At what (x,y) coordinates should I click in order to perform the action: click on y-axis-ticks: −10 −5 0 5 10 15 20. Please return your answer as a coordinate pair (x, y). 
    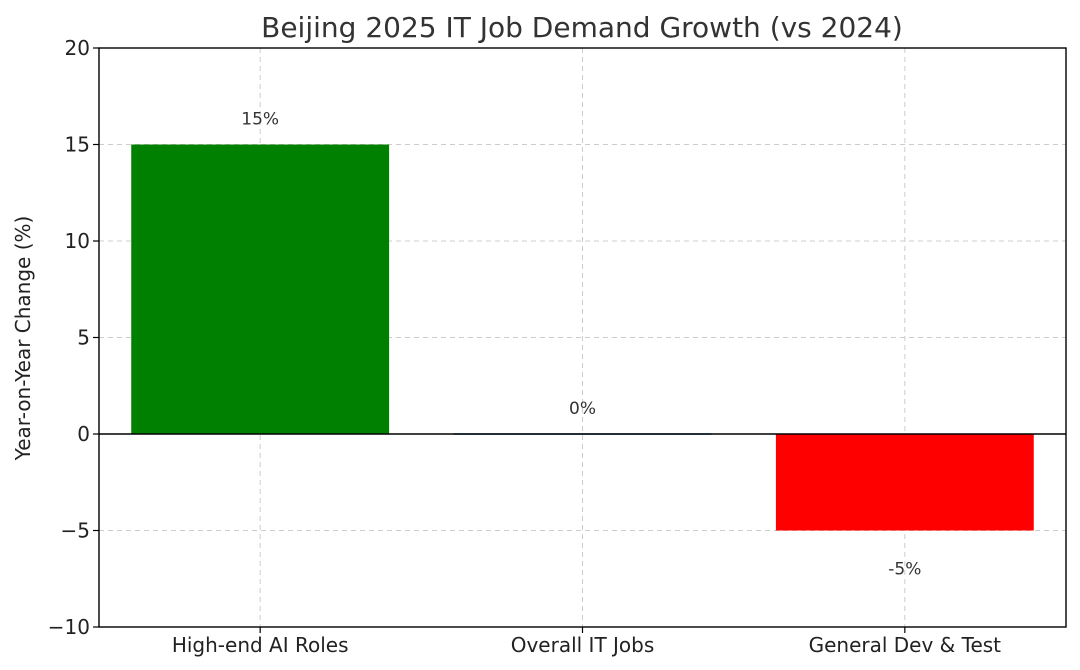
    Looking at the image, I should click on (73, 337).